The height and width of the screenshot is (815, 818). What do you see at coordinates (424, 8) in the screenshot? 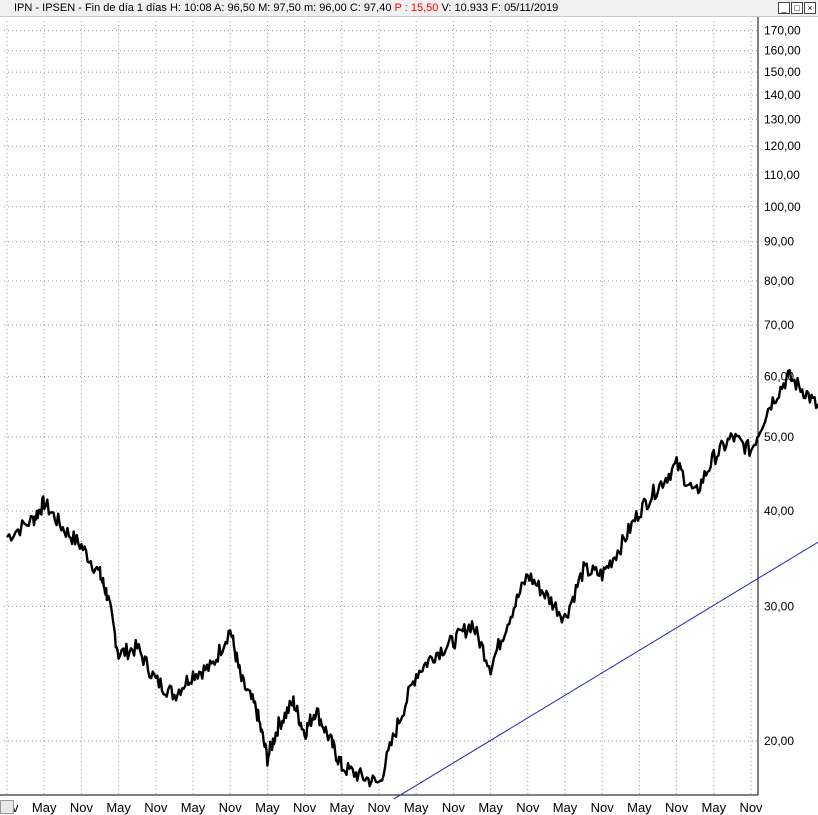
I see `change-value: 15,50` at bounding box center [424, 8].